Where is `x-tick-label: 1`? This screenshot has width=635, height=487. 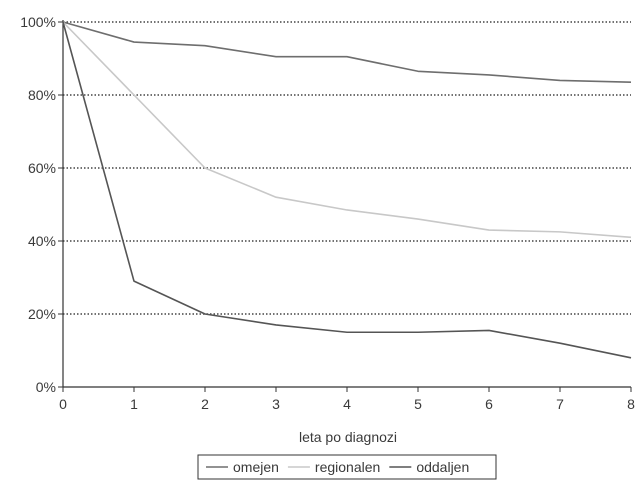
x-tick-label: 1 is located at coordinates (134, 404).